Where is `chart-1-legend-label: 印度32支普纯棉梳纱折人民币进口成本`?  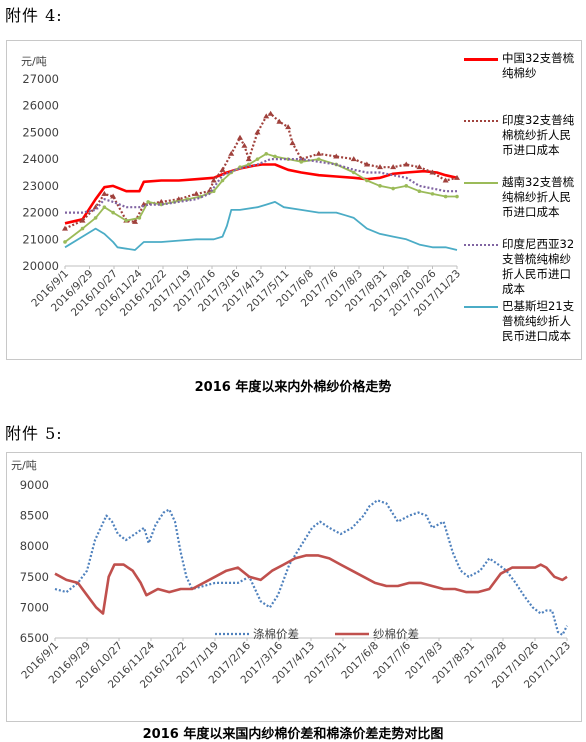 chart-1-legend-label: 印度32支普纯棉梳纱折人民币进口成本 is located at coordinates (538, 135).